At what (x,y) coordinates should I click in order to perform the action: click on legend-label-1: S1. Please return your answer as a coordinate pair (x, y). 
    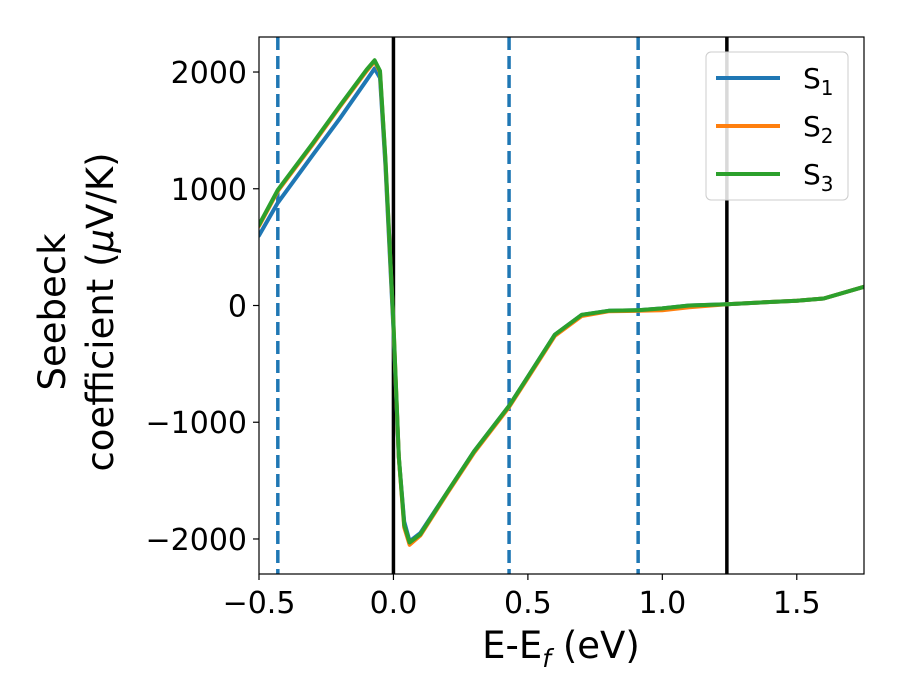
    Looking at the image, I should click on (818, 81).